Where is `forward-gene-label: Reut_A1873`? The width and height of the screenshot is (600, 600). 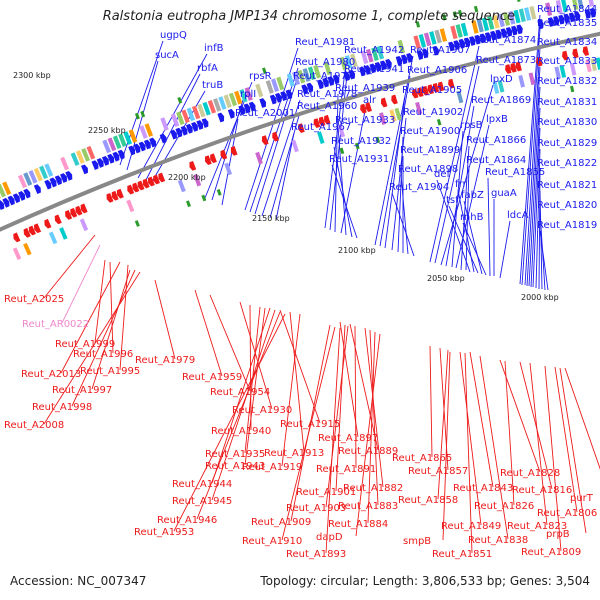
forward-gene-label: Reut_A1873 is located at coordinates (506, 60).